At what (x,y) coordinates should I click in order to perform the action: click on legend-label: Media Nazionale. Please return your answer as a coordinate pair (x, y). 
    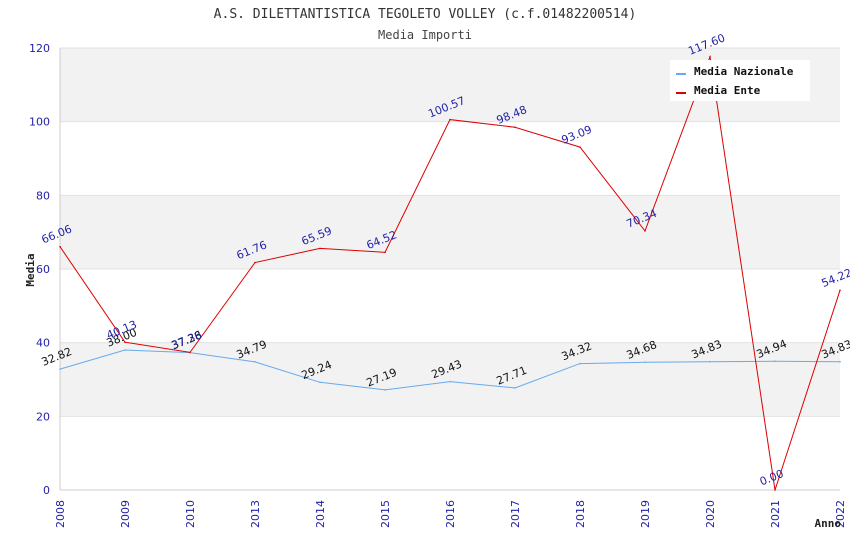
    Looking at the image, I should click on (744, 71).